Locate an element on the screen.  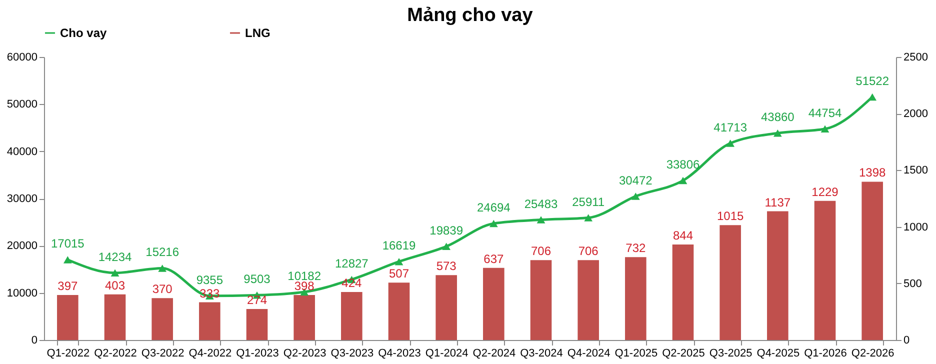
y-tick-label: 30000 is located at coordinates (22, 199).